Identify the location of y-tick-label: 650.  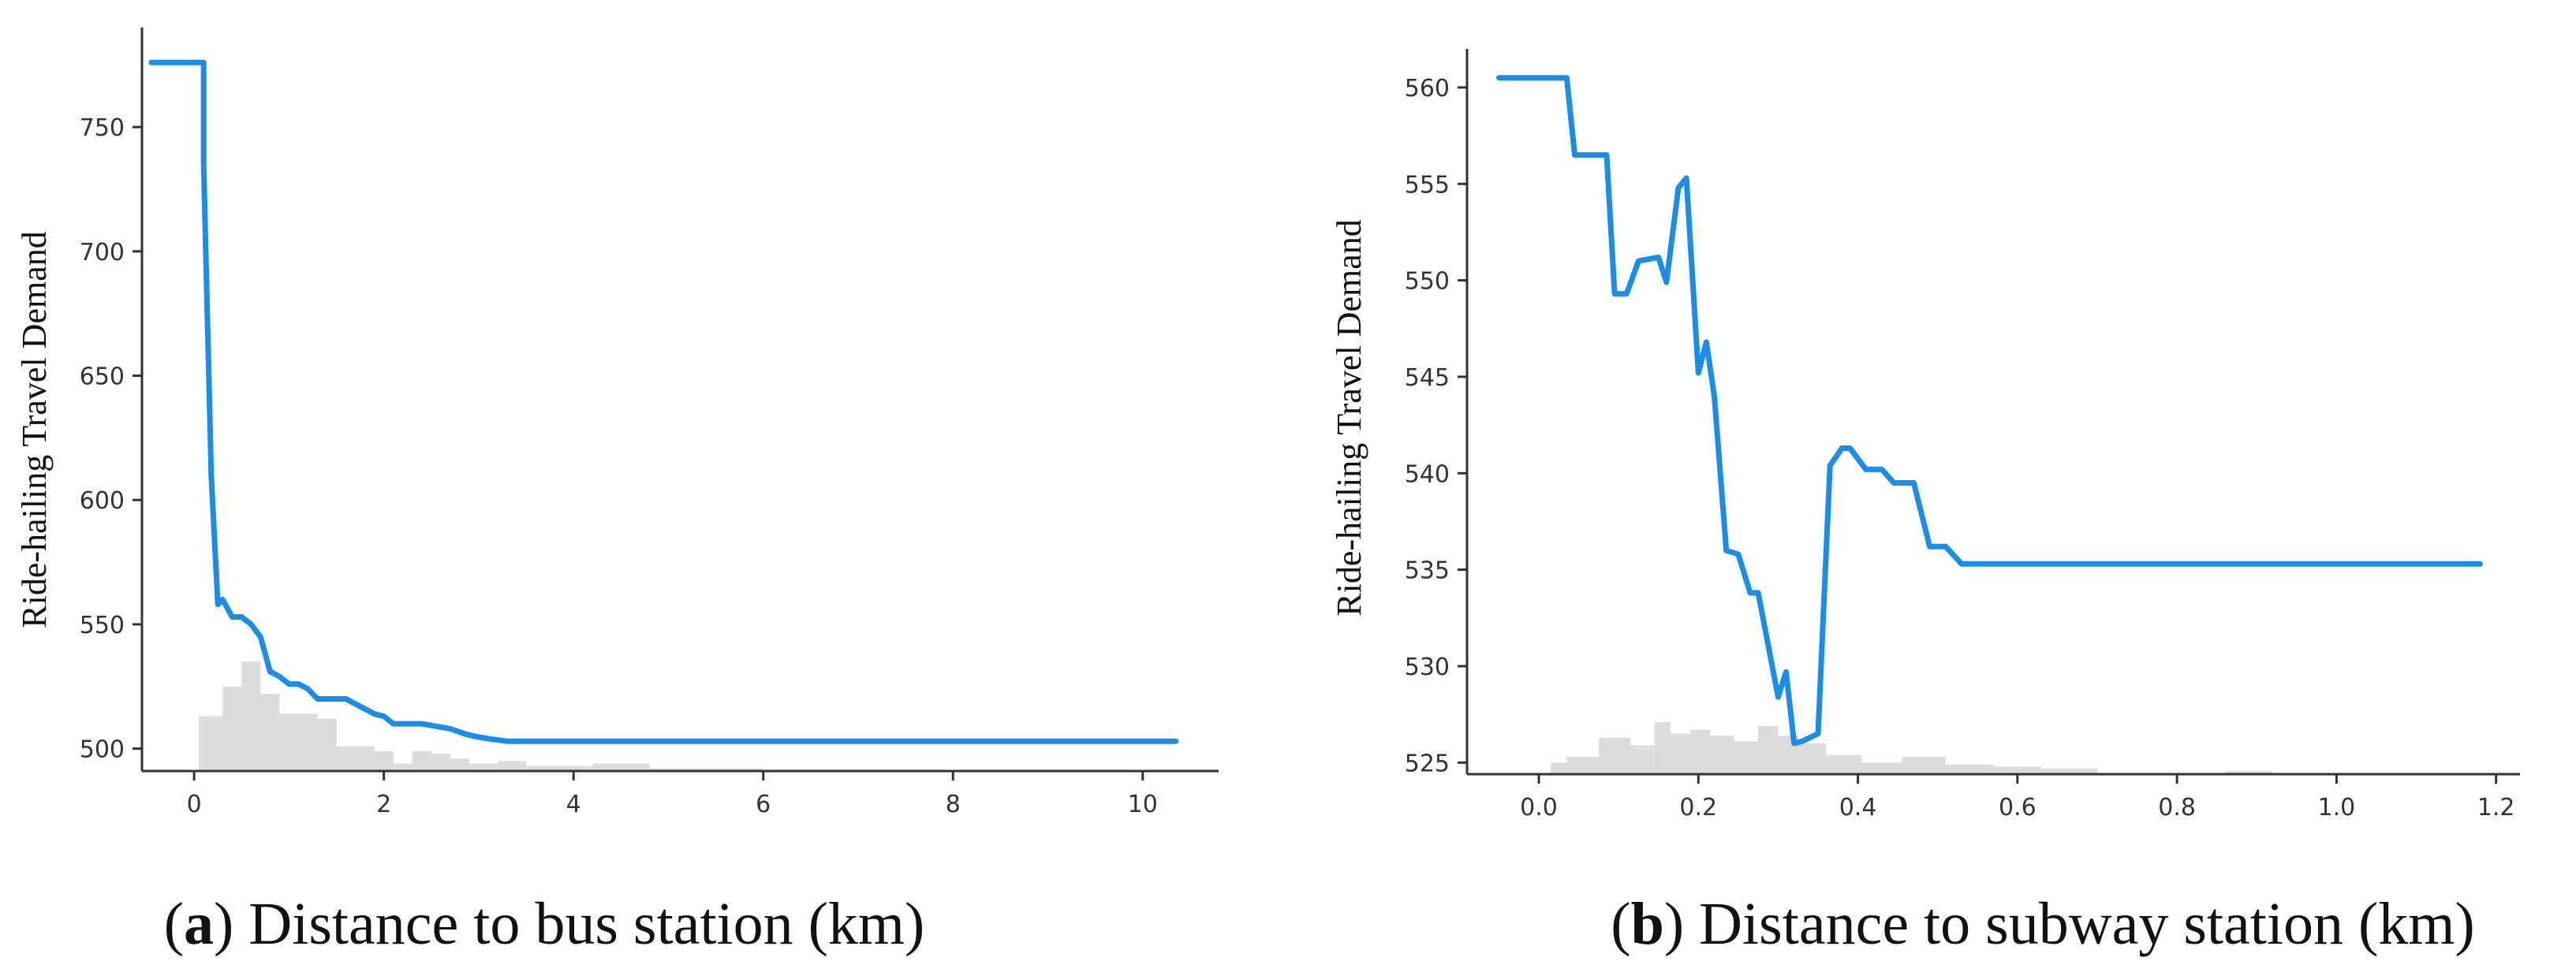
(102, 377).